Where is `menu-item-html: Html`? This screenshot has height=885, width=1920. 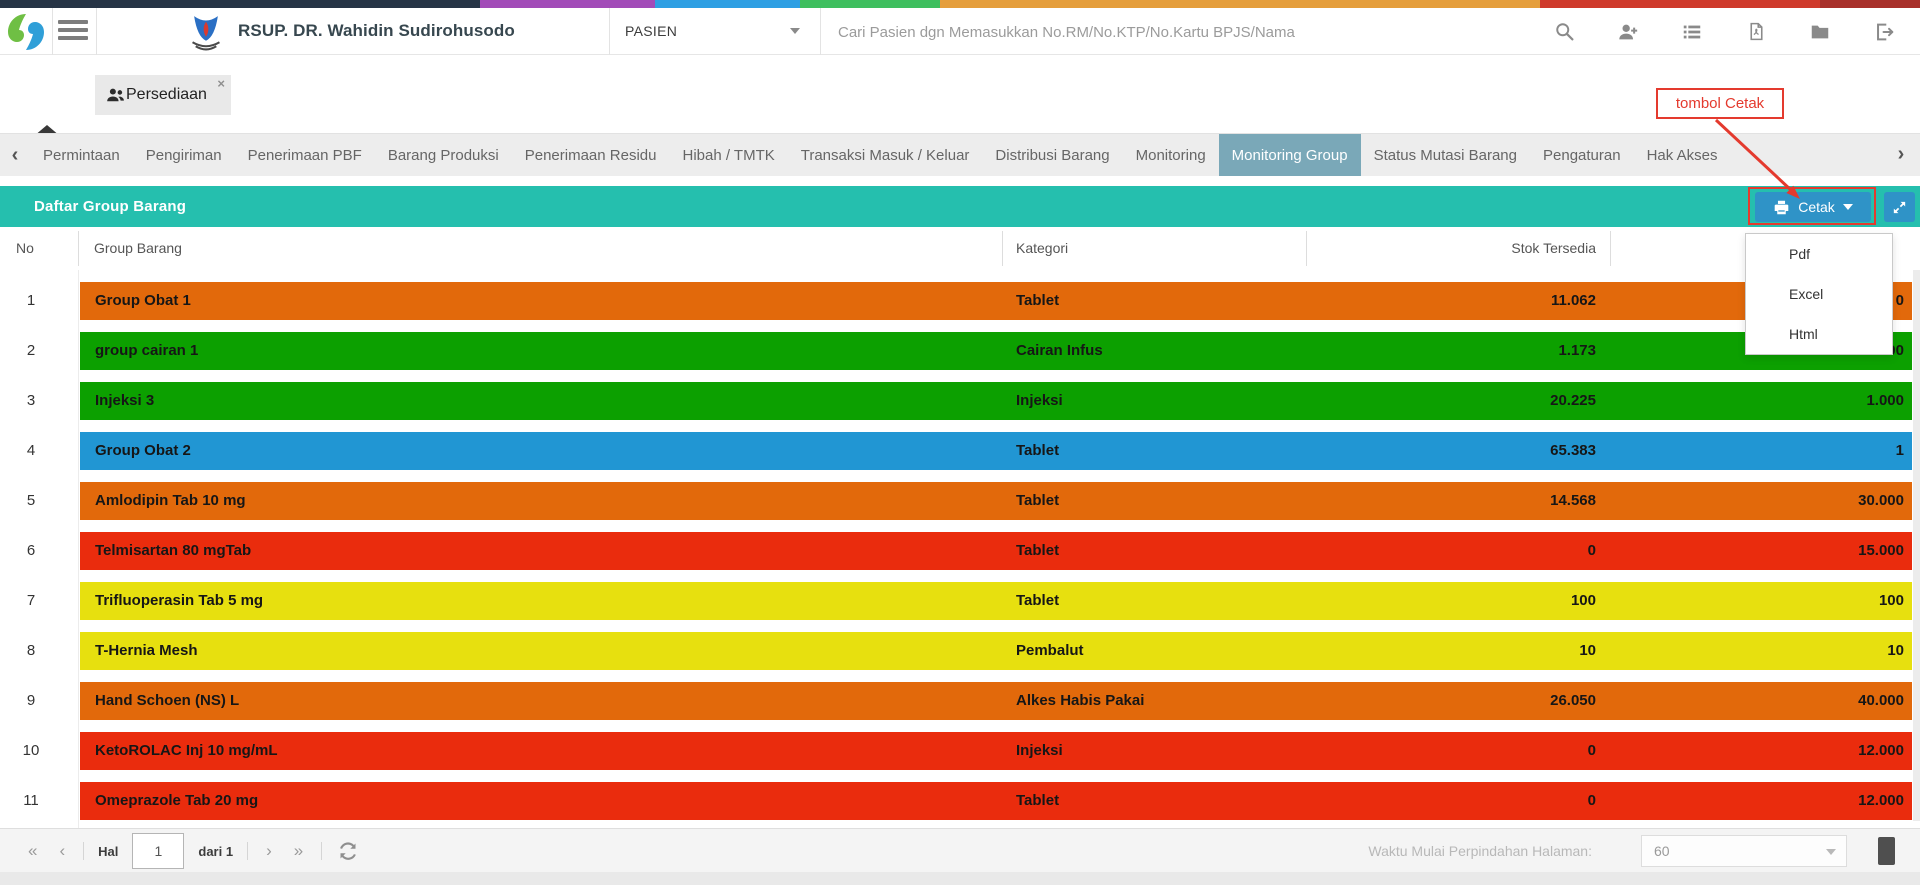 menu-item-html: Html is located at coordinates (1803, 334).